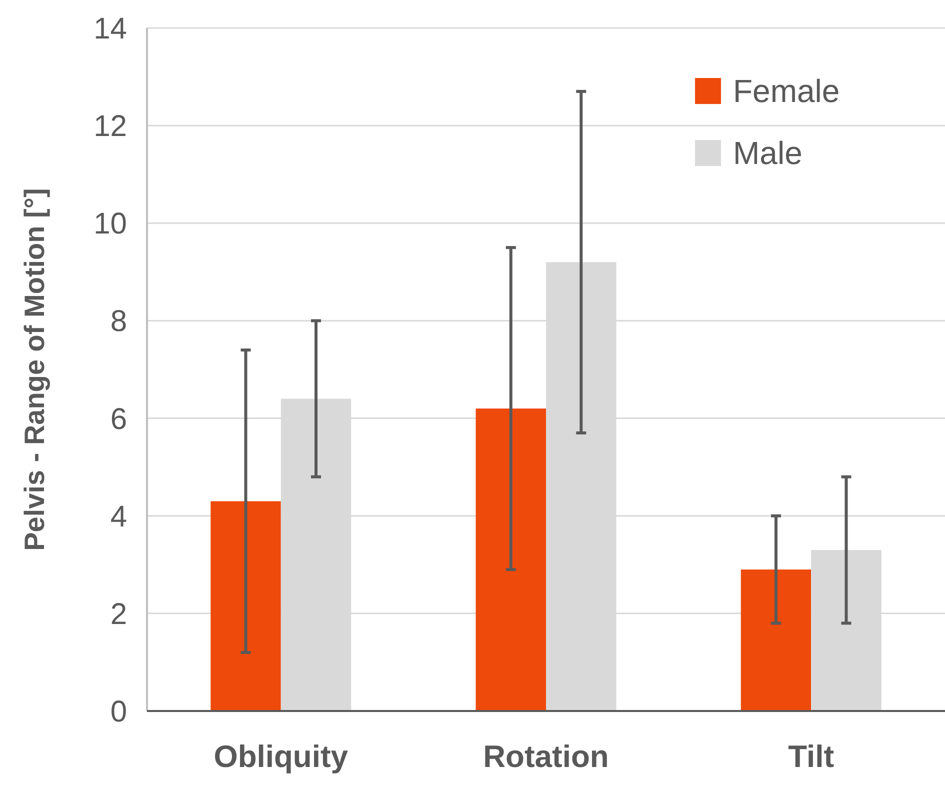 The width and height of the screenshot is (945, 786). I want to click on y-tick-label: 0, so click(118, 712).